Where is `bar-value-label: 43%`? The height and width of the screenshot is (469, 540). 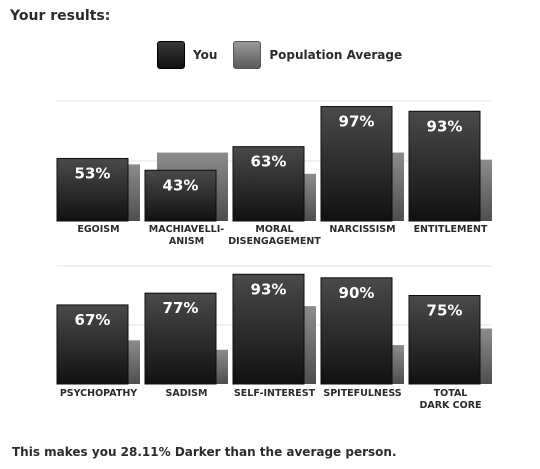 bar-value-label: 43% is located at coordinates (181, 185).